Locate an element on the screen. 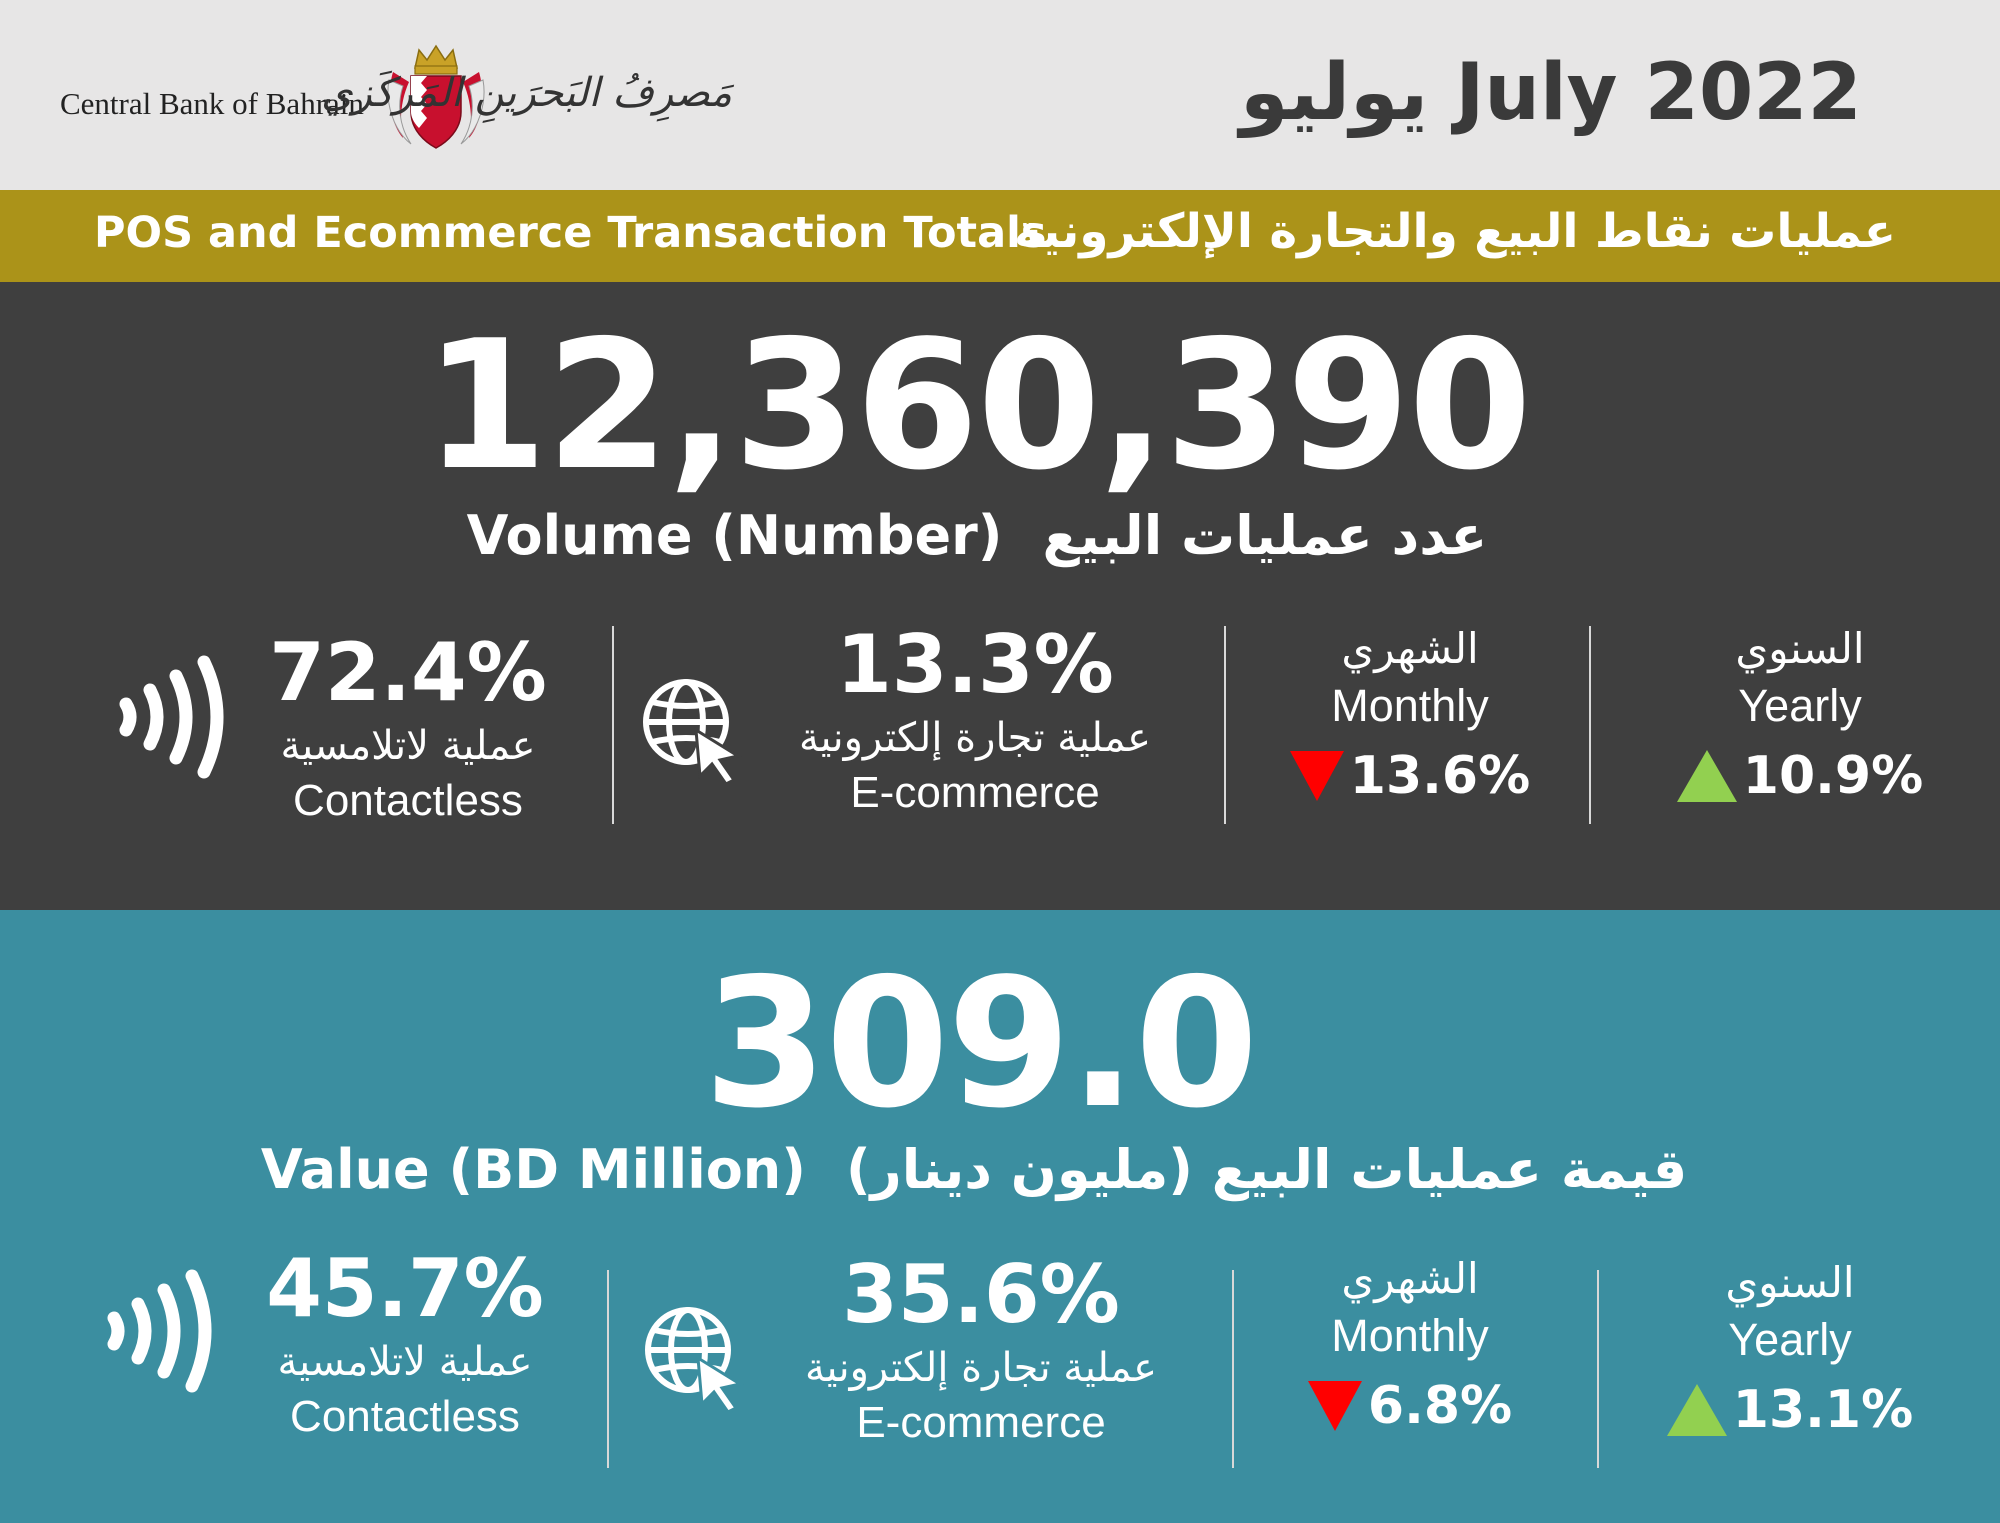 This screenshot has width=2000, height=1523. value-contactless-percent: 45.7% is located at coordinates (405, 1288).